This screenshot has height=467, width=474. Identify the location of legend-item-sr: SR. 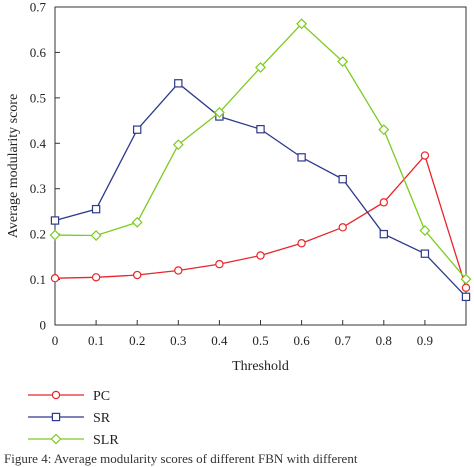
(69, 418).